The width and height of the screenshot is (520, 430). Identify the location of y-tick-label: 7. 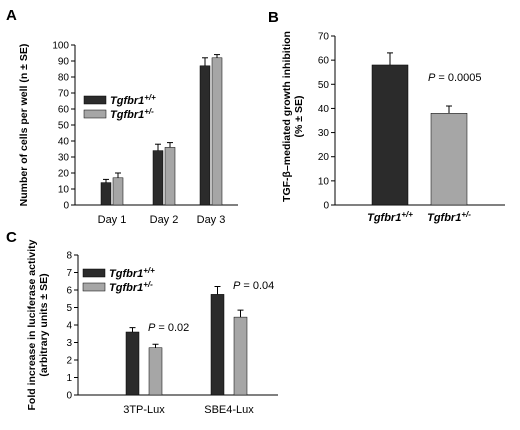
(69, 273).